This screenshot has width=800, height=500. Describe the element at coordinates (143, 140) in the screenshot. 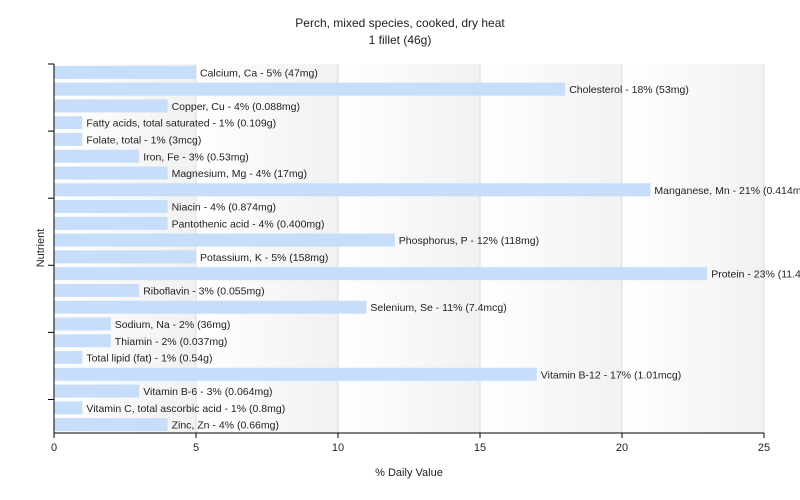

I see `bar-label: Folate, total - 1% (3mcg)` at that location.